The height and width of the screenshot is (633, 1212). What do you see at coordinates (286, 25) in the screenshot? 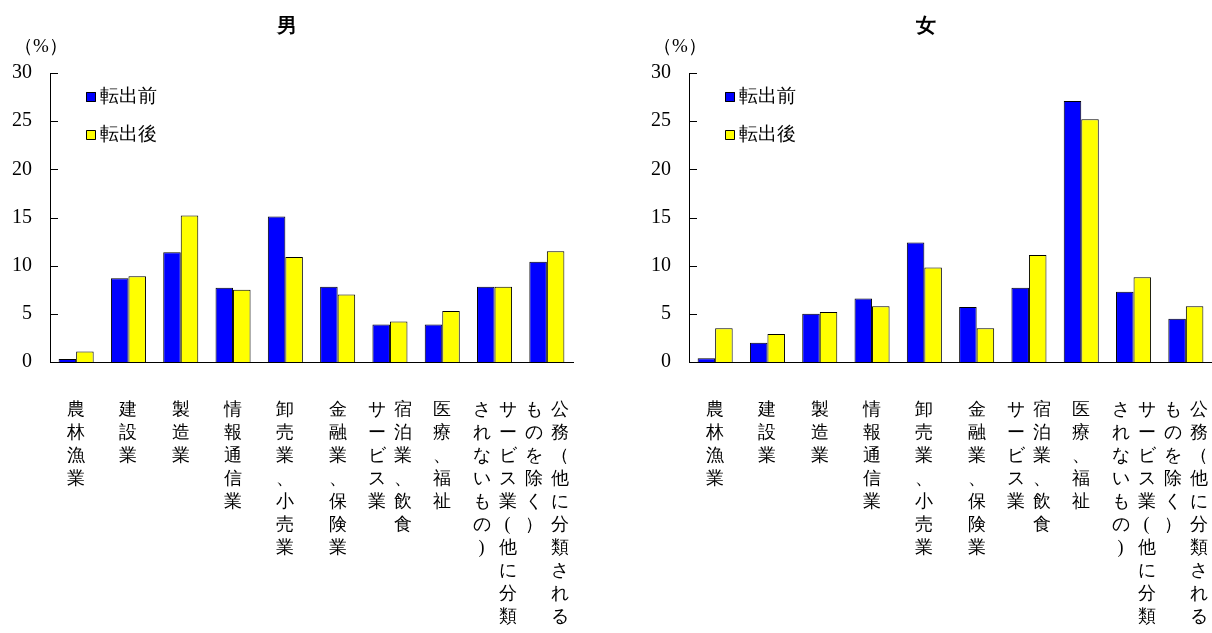
I see `chart-title: 男` at bounding box center [286, 25].